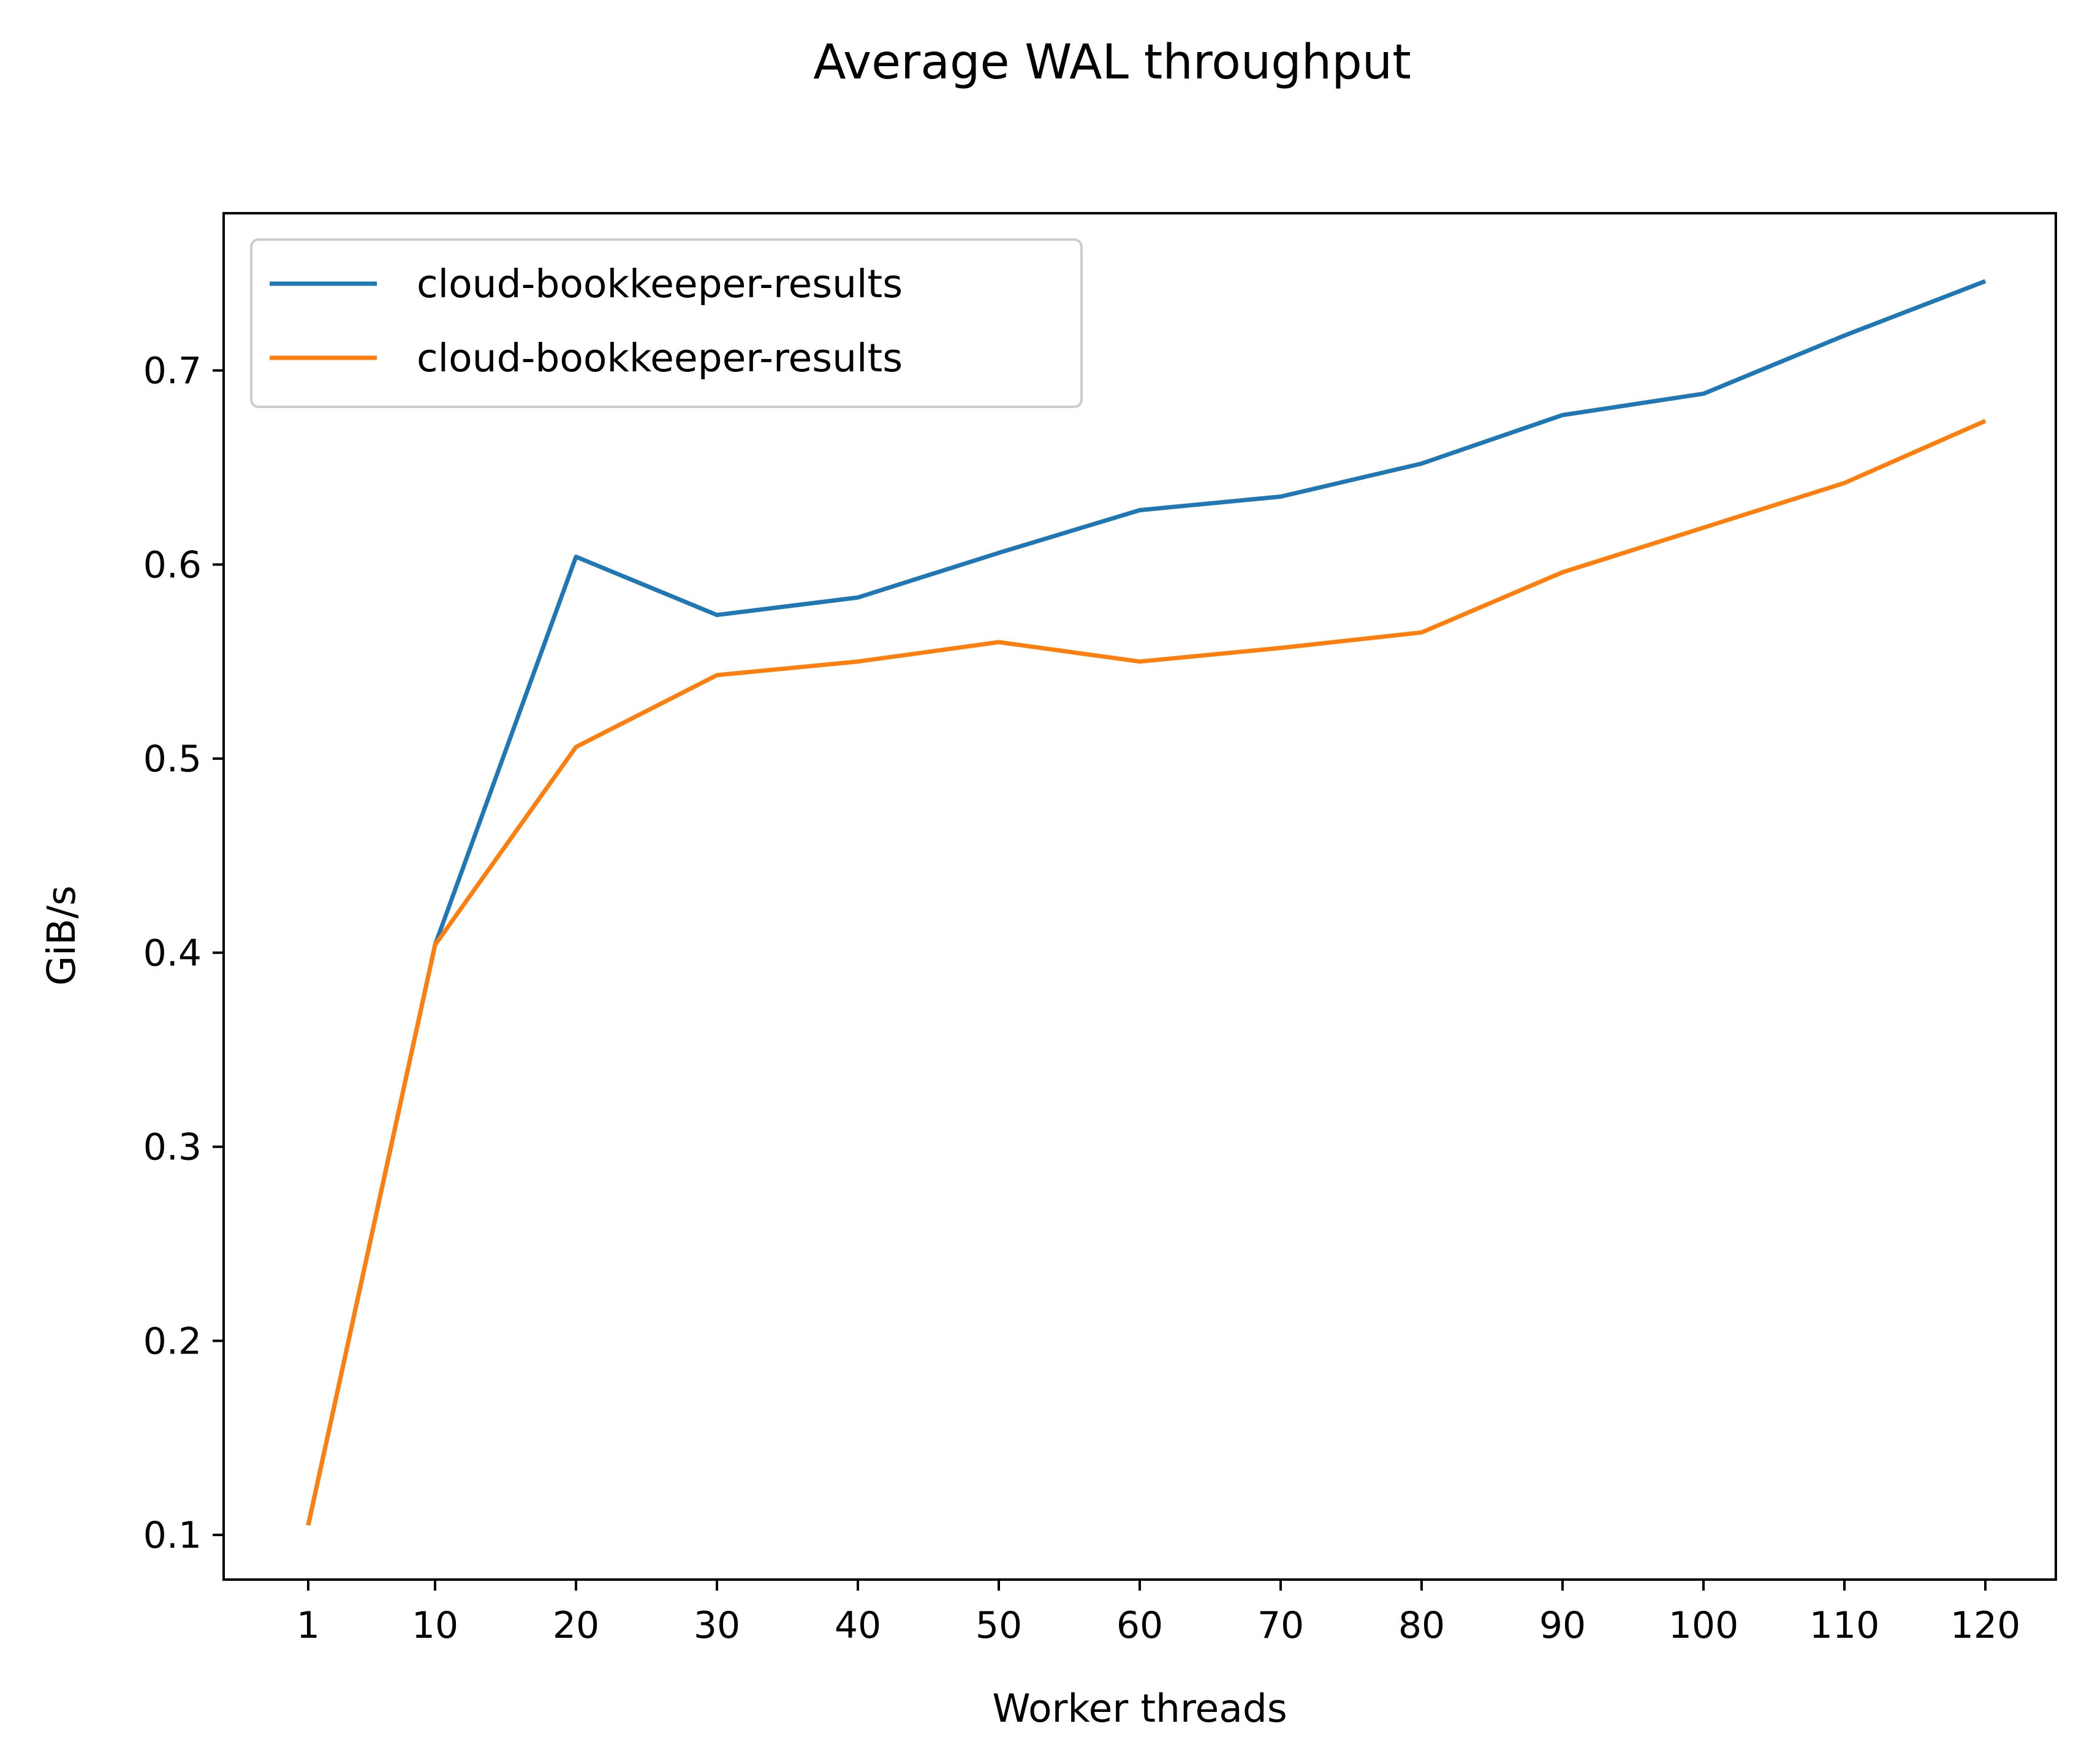 This screenshot has width=2084, height=1764. I want to click on x-tick-label: 100, so click(1704, 1625).